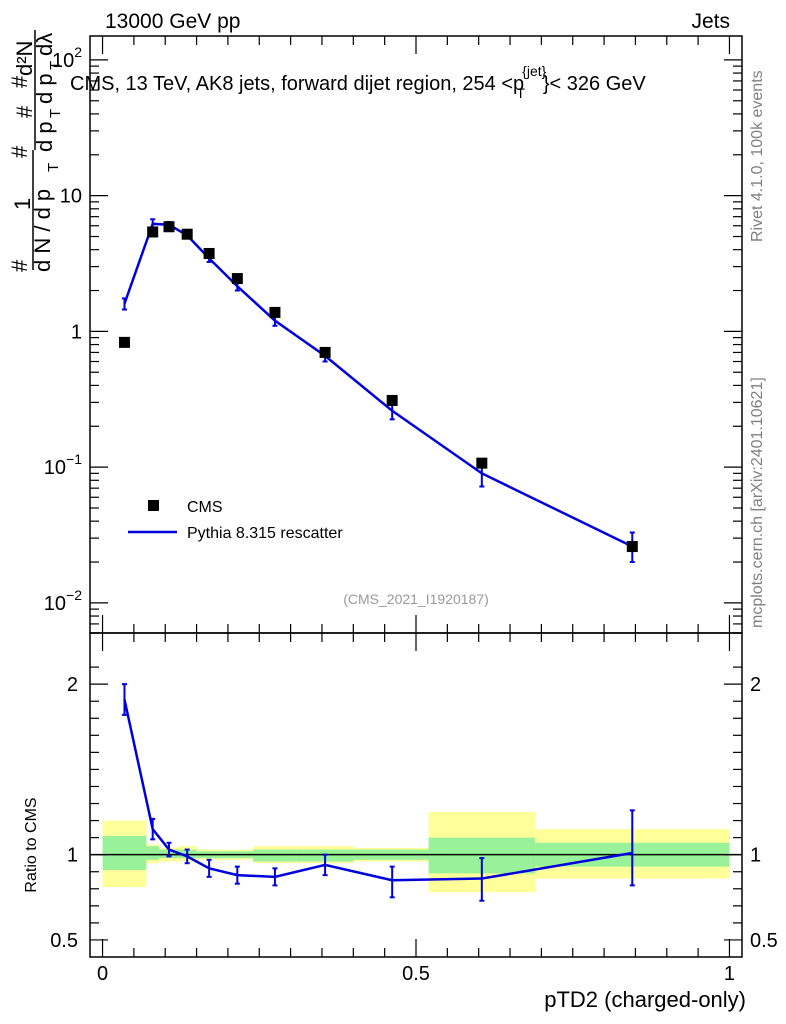 The width and height of the screenshot is (786, 1024). Describe the element at coordinates (416, 599) in the screenshot. I see `analysis-id: (CMS_2021_I1920187)` at that location.